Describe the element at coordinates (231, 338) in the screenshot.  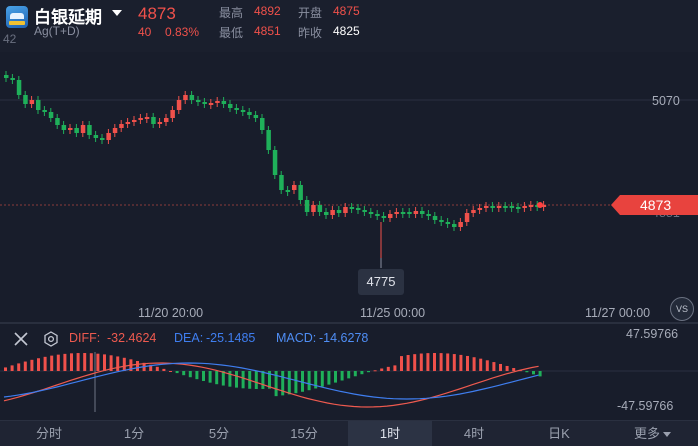
I see `dea-value: -25.1485` at that location.